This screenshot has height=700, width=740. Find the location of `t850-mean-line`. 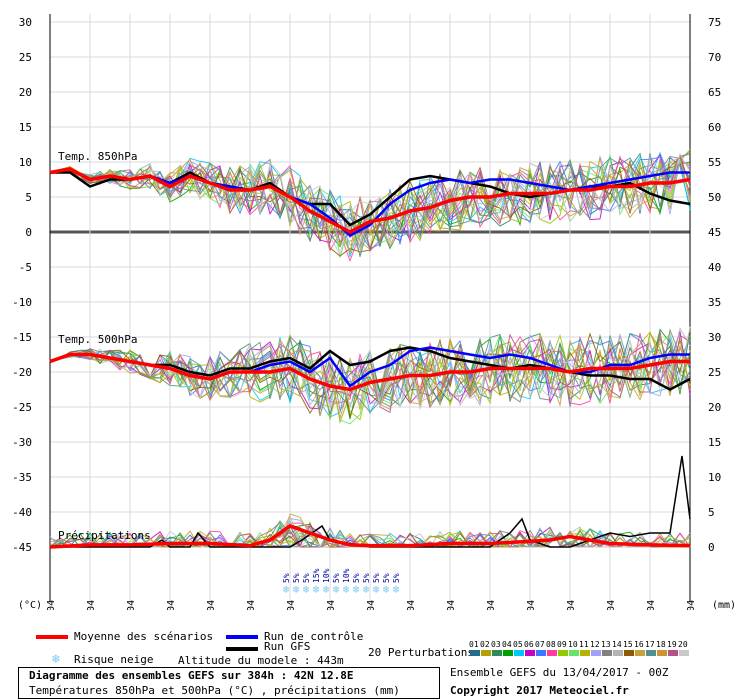

t850-mean-line is located at coordinates (370, 200).